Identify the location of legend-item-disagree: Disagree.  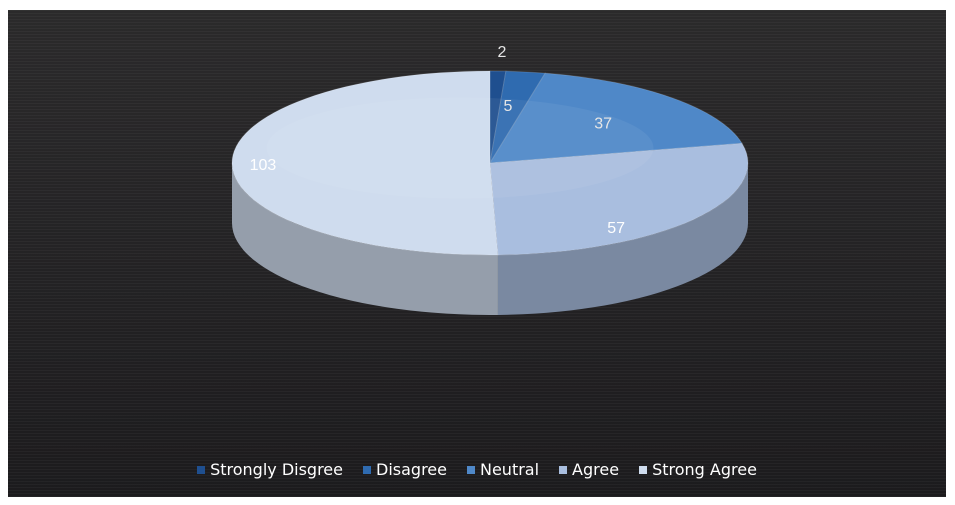
(405, 469).